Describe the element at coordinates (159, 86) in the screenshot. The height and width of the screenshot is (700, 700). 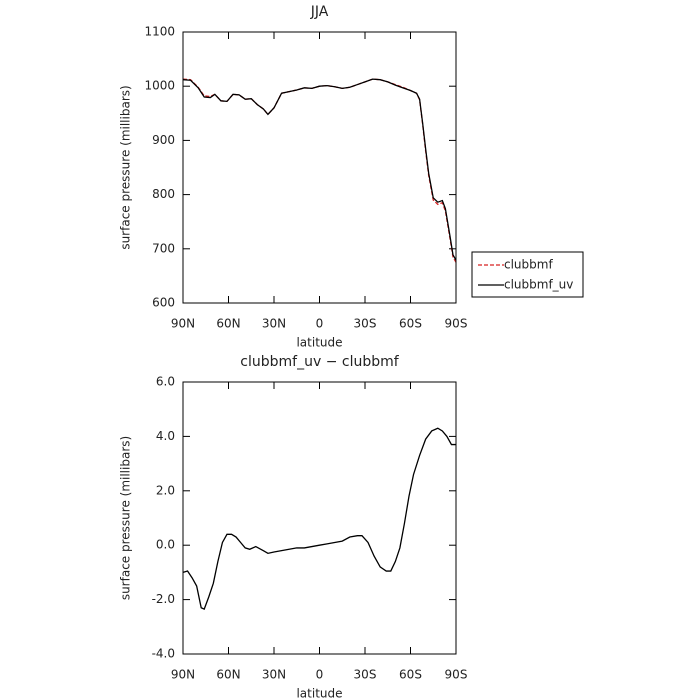
I see `y-tick-label: 1000` at that location.